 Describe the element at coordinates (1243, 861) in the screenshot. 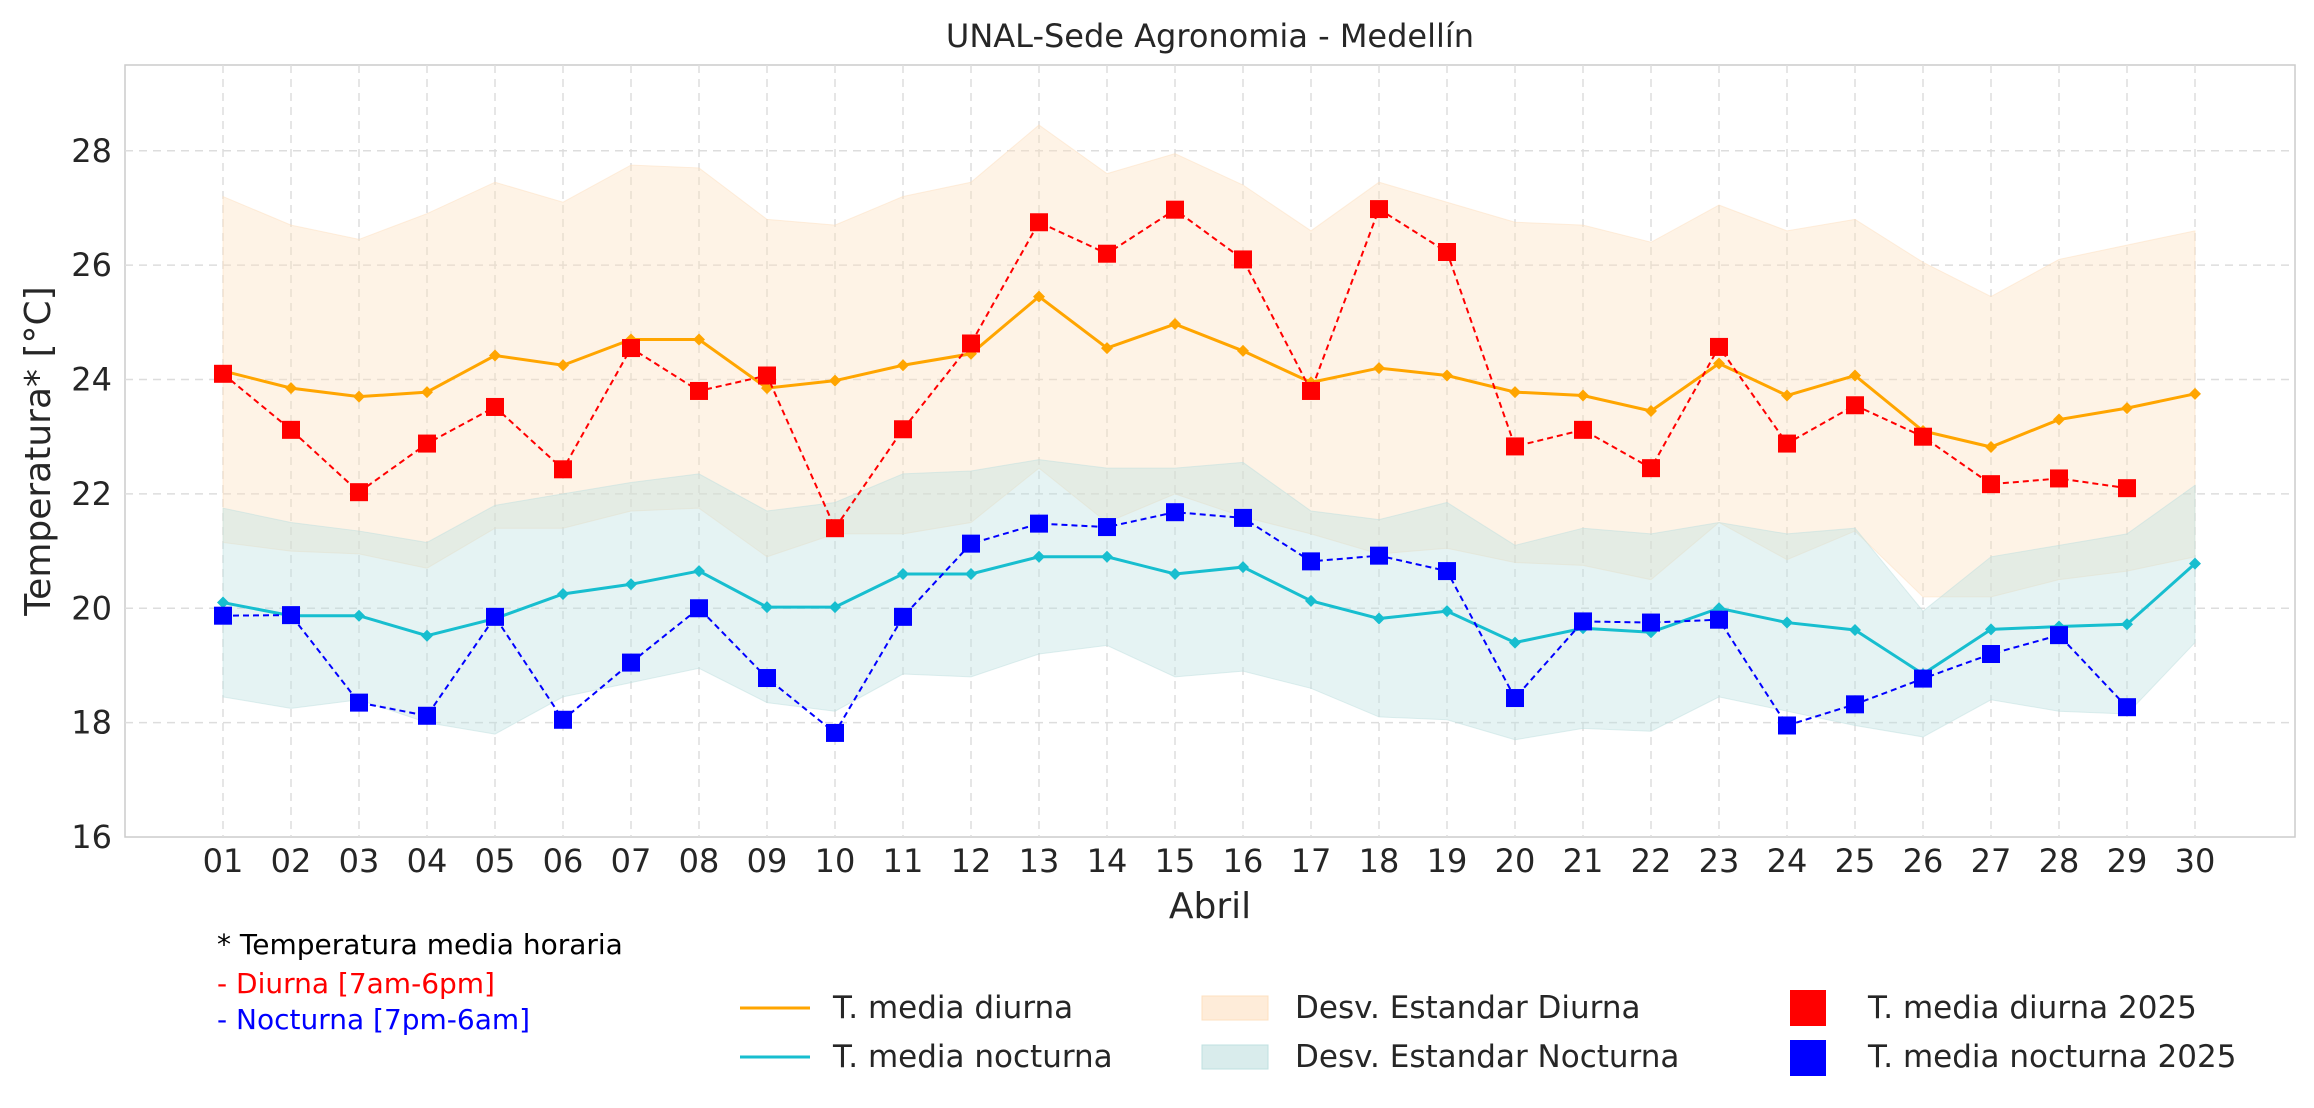

I see `x-tick-label: 16` at that location.